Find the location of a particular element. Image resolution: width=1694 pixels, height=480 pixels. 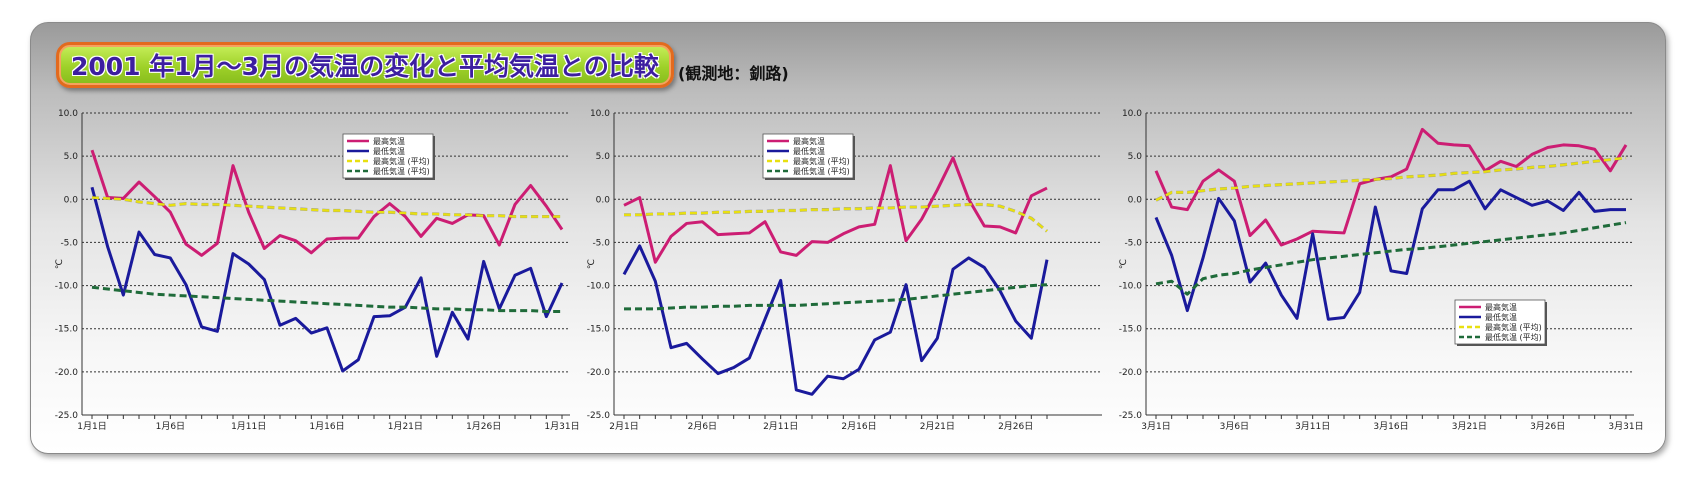

x-tick-label: 1月21日 is located at coordinates (405, 426).